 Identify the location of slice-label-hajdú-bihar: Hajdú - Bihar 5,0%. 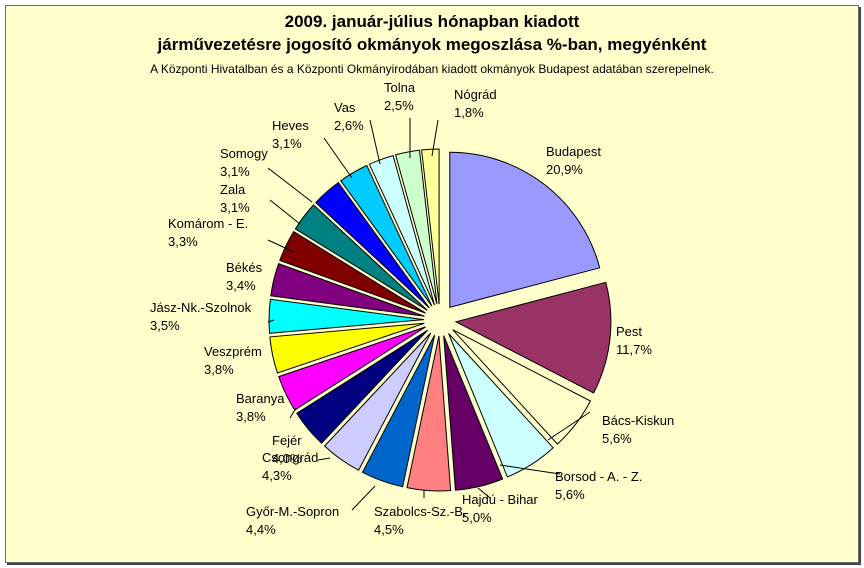
(500, 508).